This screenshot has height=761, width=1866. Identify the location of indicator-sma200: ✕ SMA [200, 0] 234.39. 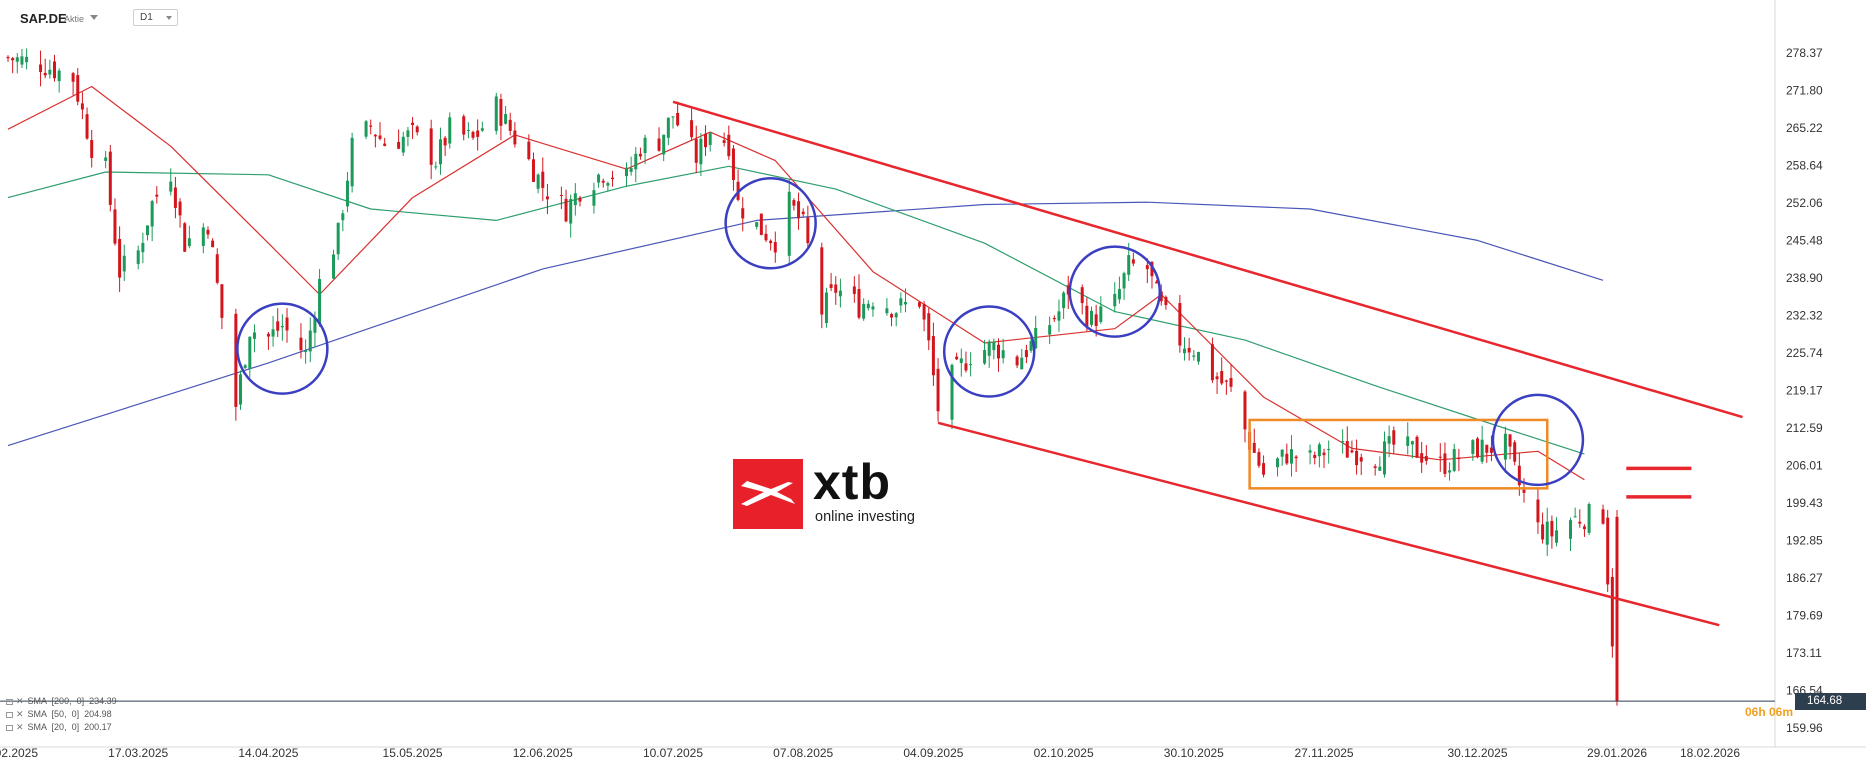
(61, 701).